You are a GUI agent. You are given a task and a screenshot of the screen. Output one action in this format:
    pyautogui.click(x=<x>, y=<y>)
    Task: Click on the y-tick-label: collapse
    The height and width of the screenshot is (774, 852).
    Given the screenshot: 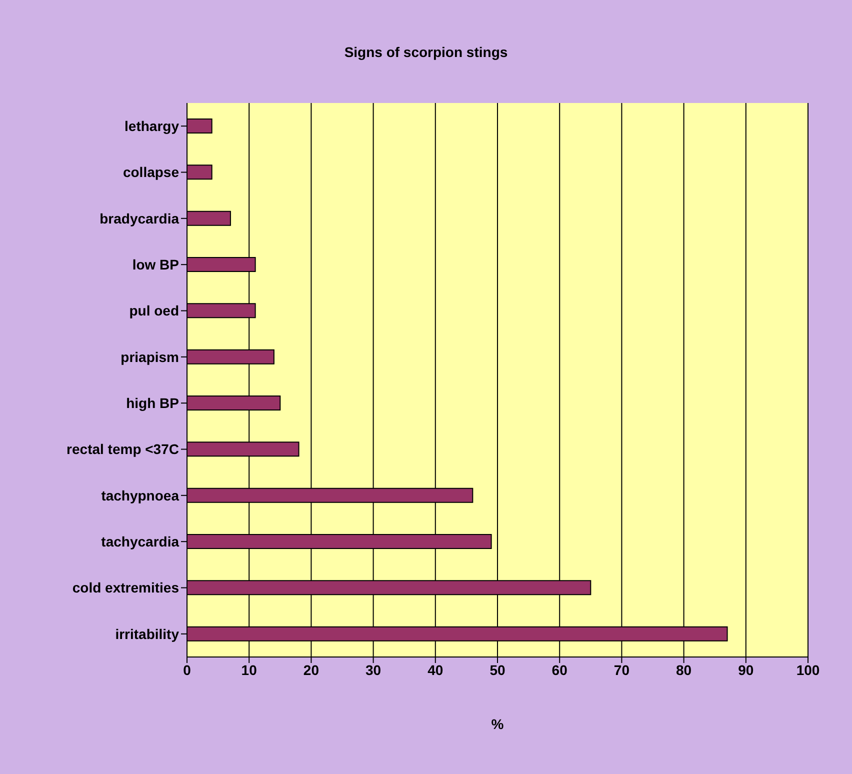 What is the action you would take?
    pyautogui.click(x=151, y=172)
    